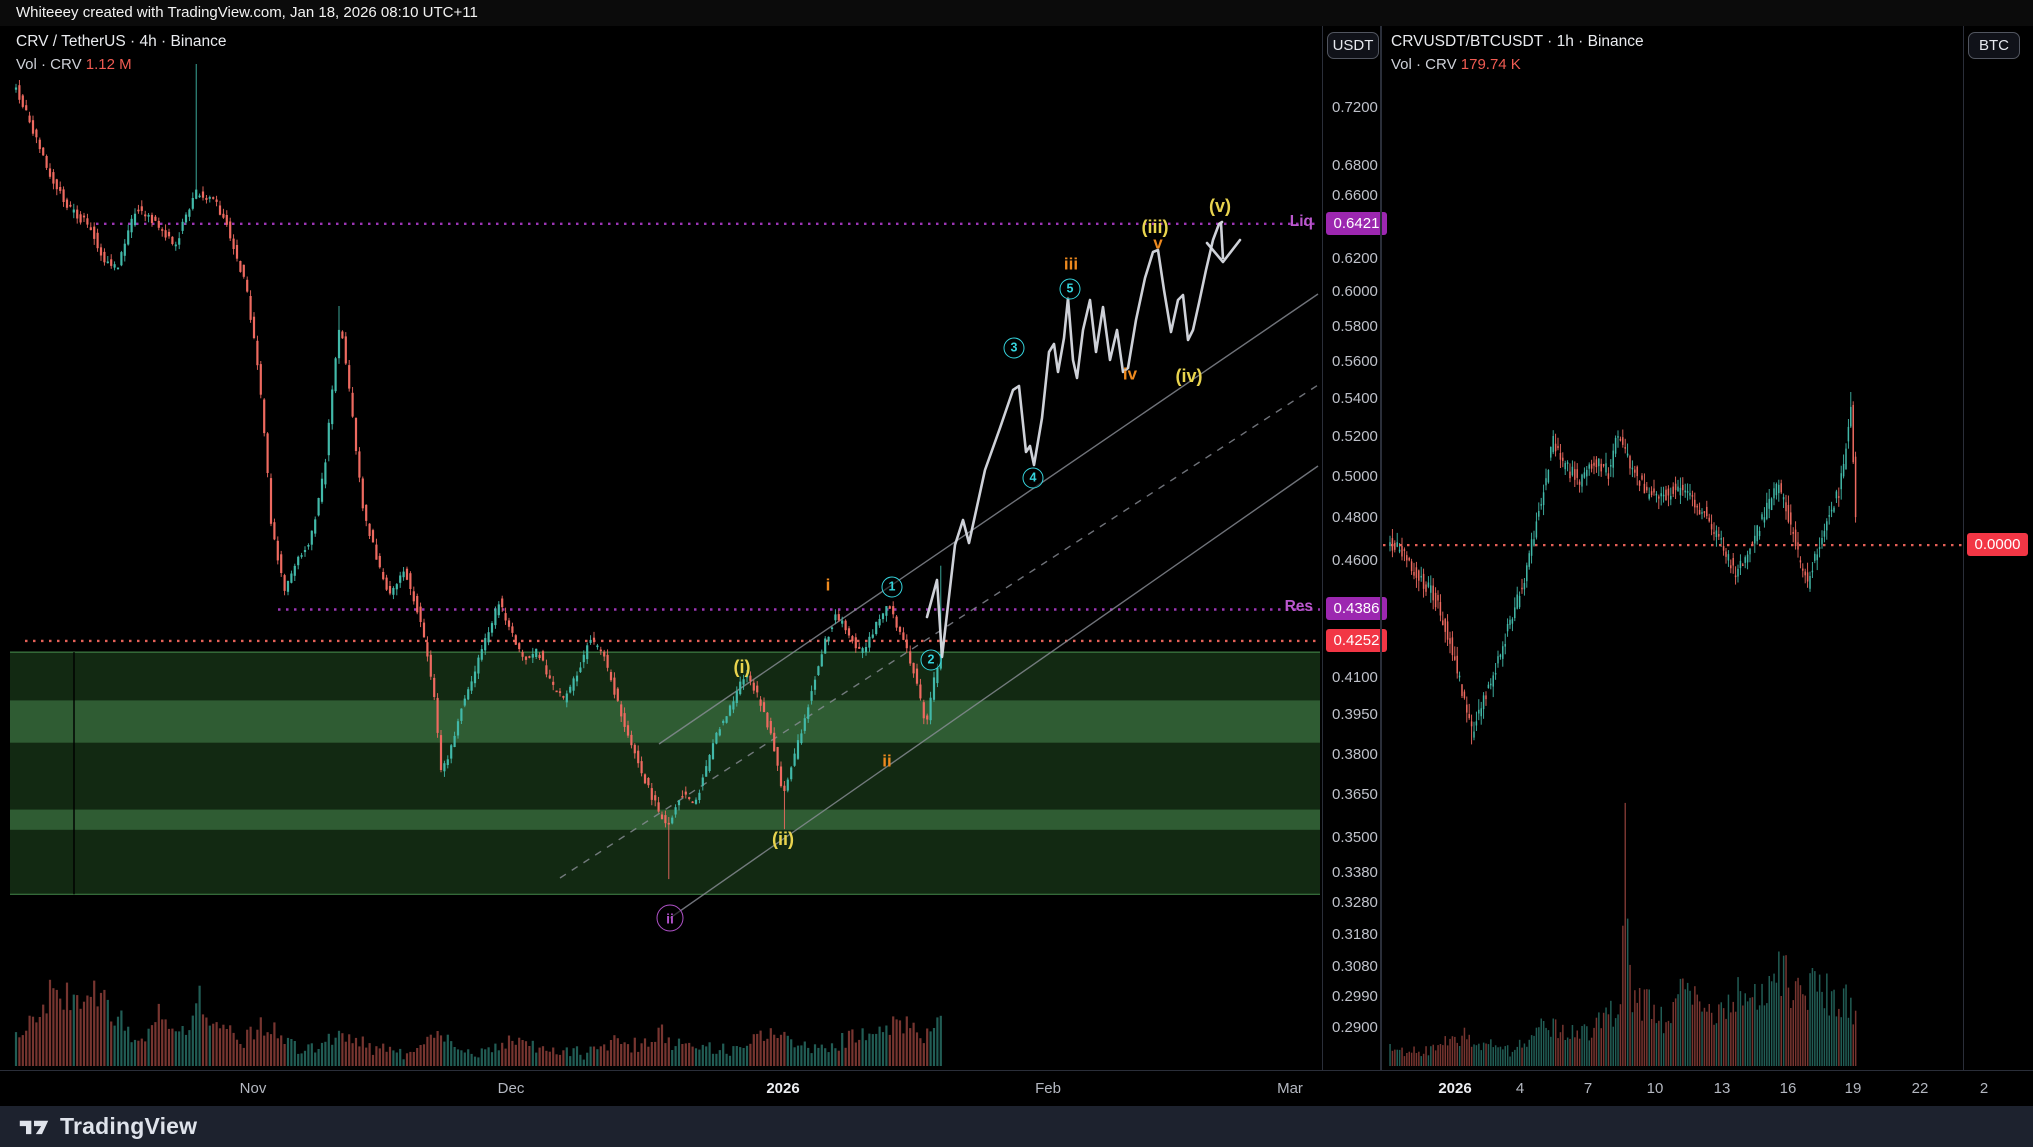 The height and width of the screenshot is (1147, 2033). What do you see at coordinates (1355, 196) in the screenshot?
I see `price-tick-0.6600: 0.6600` at bounding box center [1355, 196].